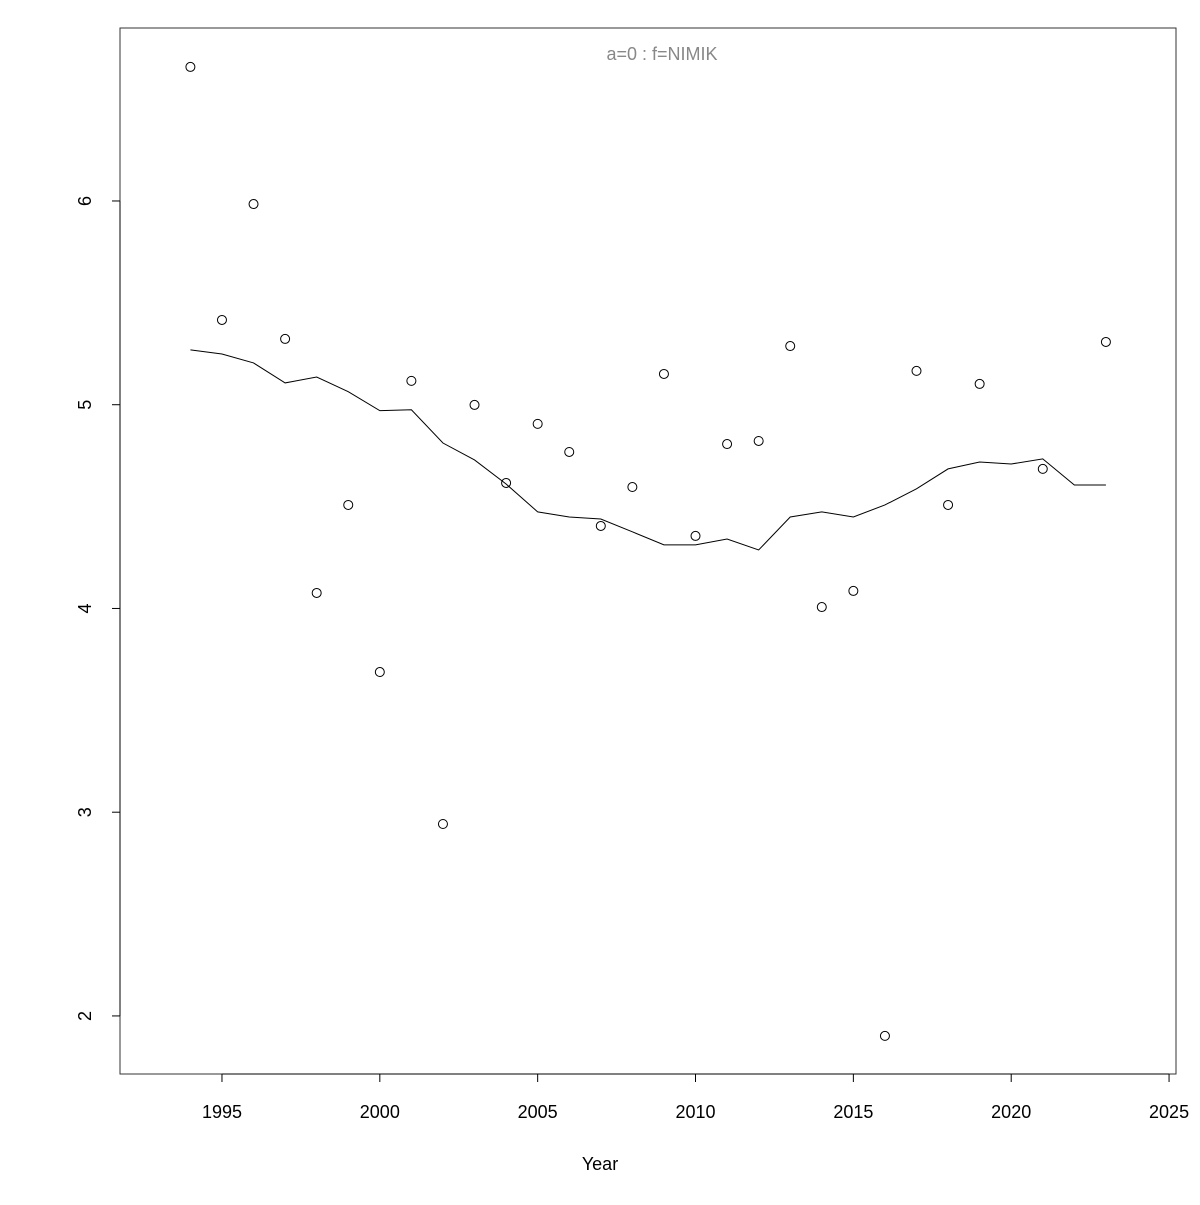 The height and width of the screenshot is (1205, 1200). I want to click on smooth-line, so click(648, 450).